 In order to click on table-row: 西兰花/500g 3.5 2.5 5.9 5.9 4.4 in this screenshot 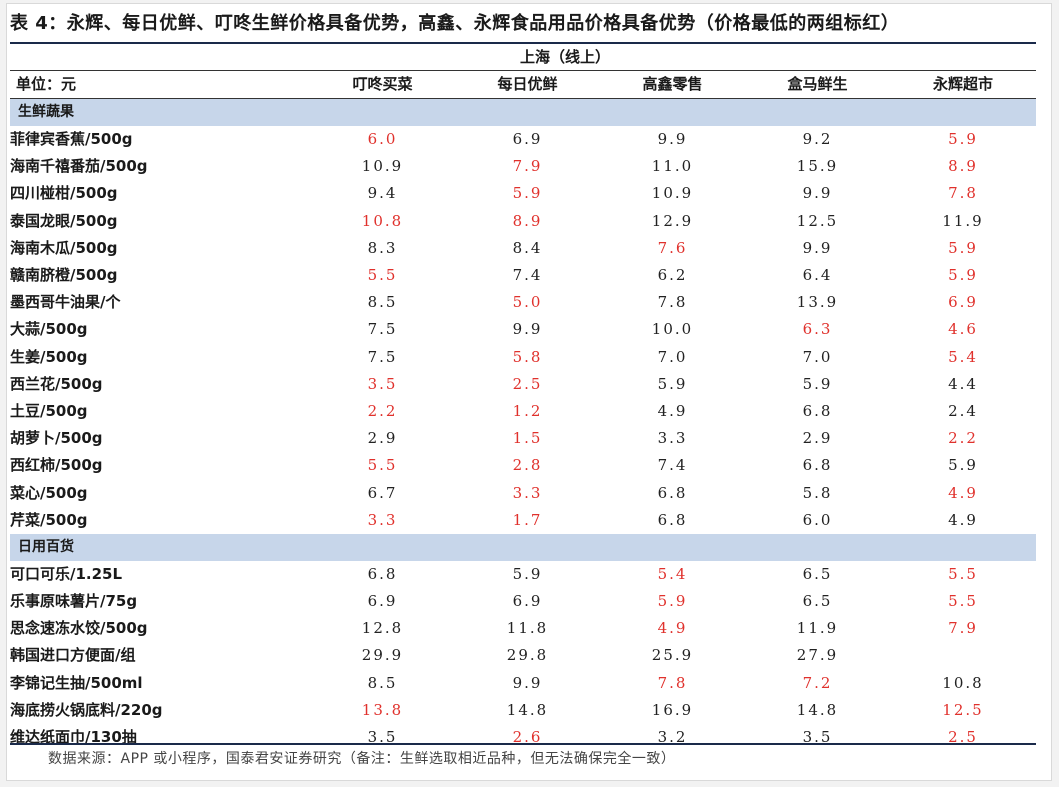, I will do `click(523, 384)`.